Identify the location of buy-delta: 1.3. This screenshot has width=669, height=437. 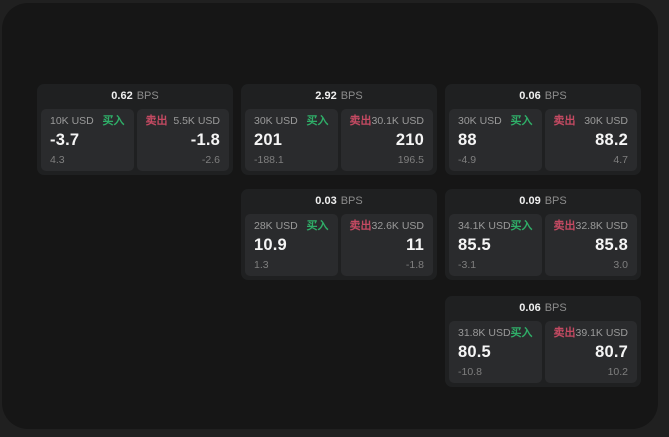
(261, 265).